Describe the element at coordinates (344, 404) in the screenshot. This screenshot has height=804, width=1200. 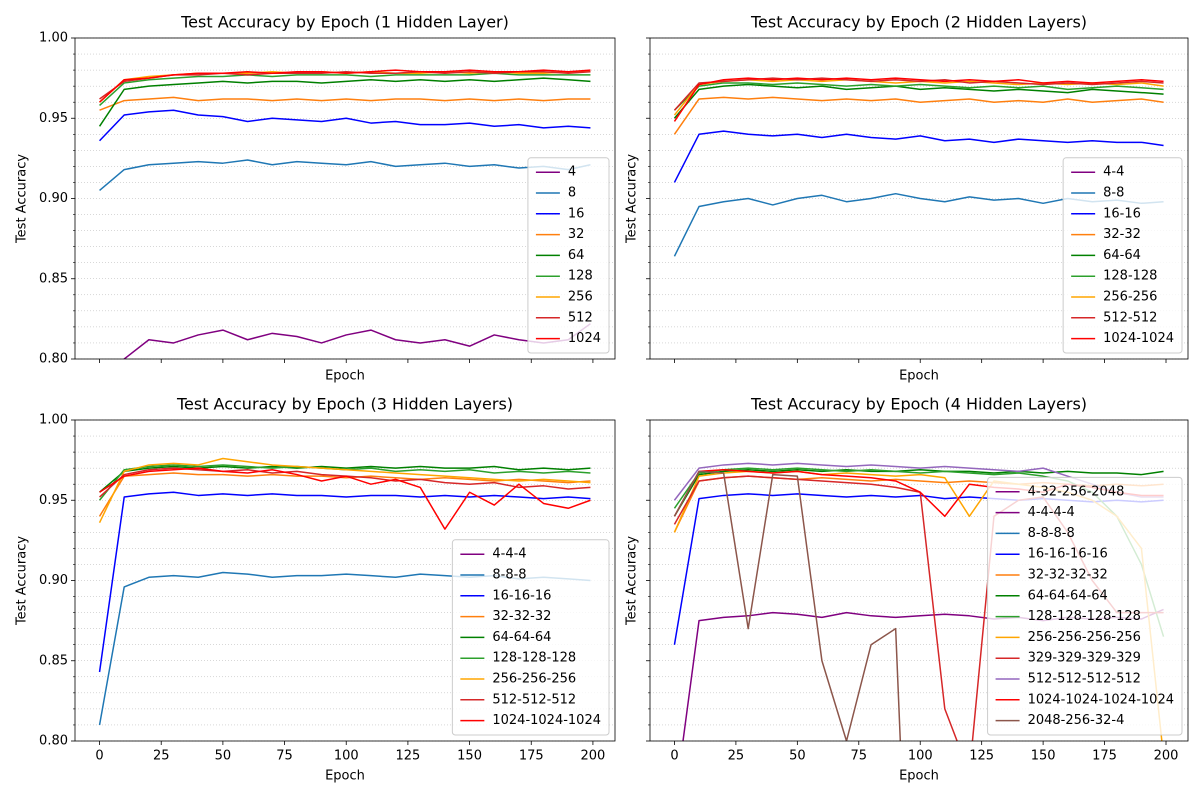
I see `chart-title: Test Accuracy by Epoch (3 Hidden Layers)` at that location.